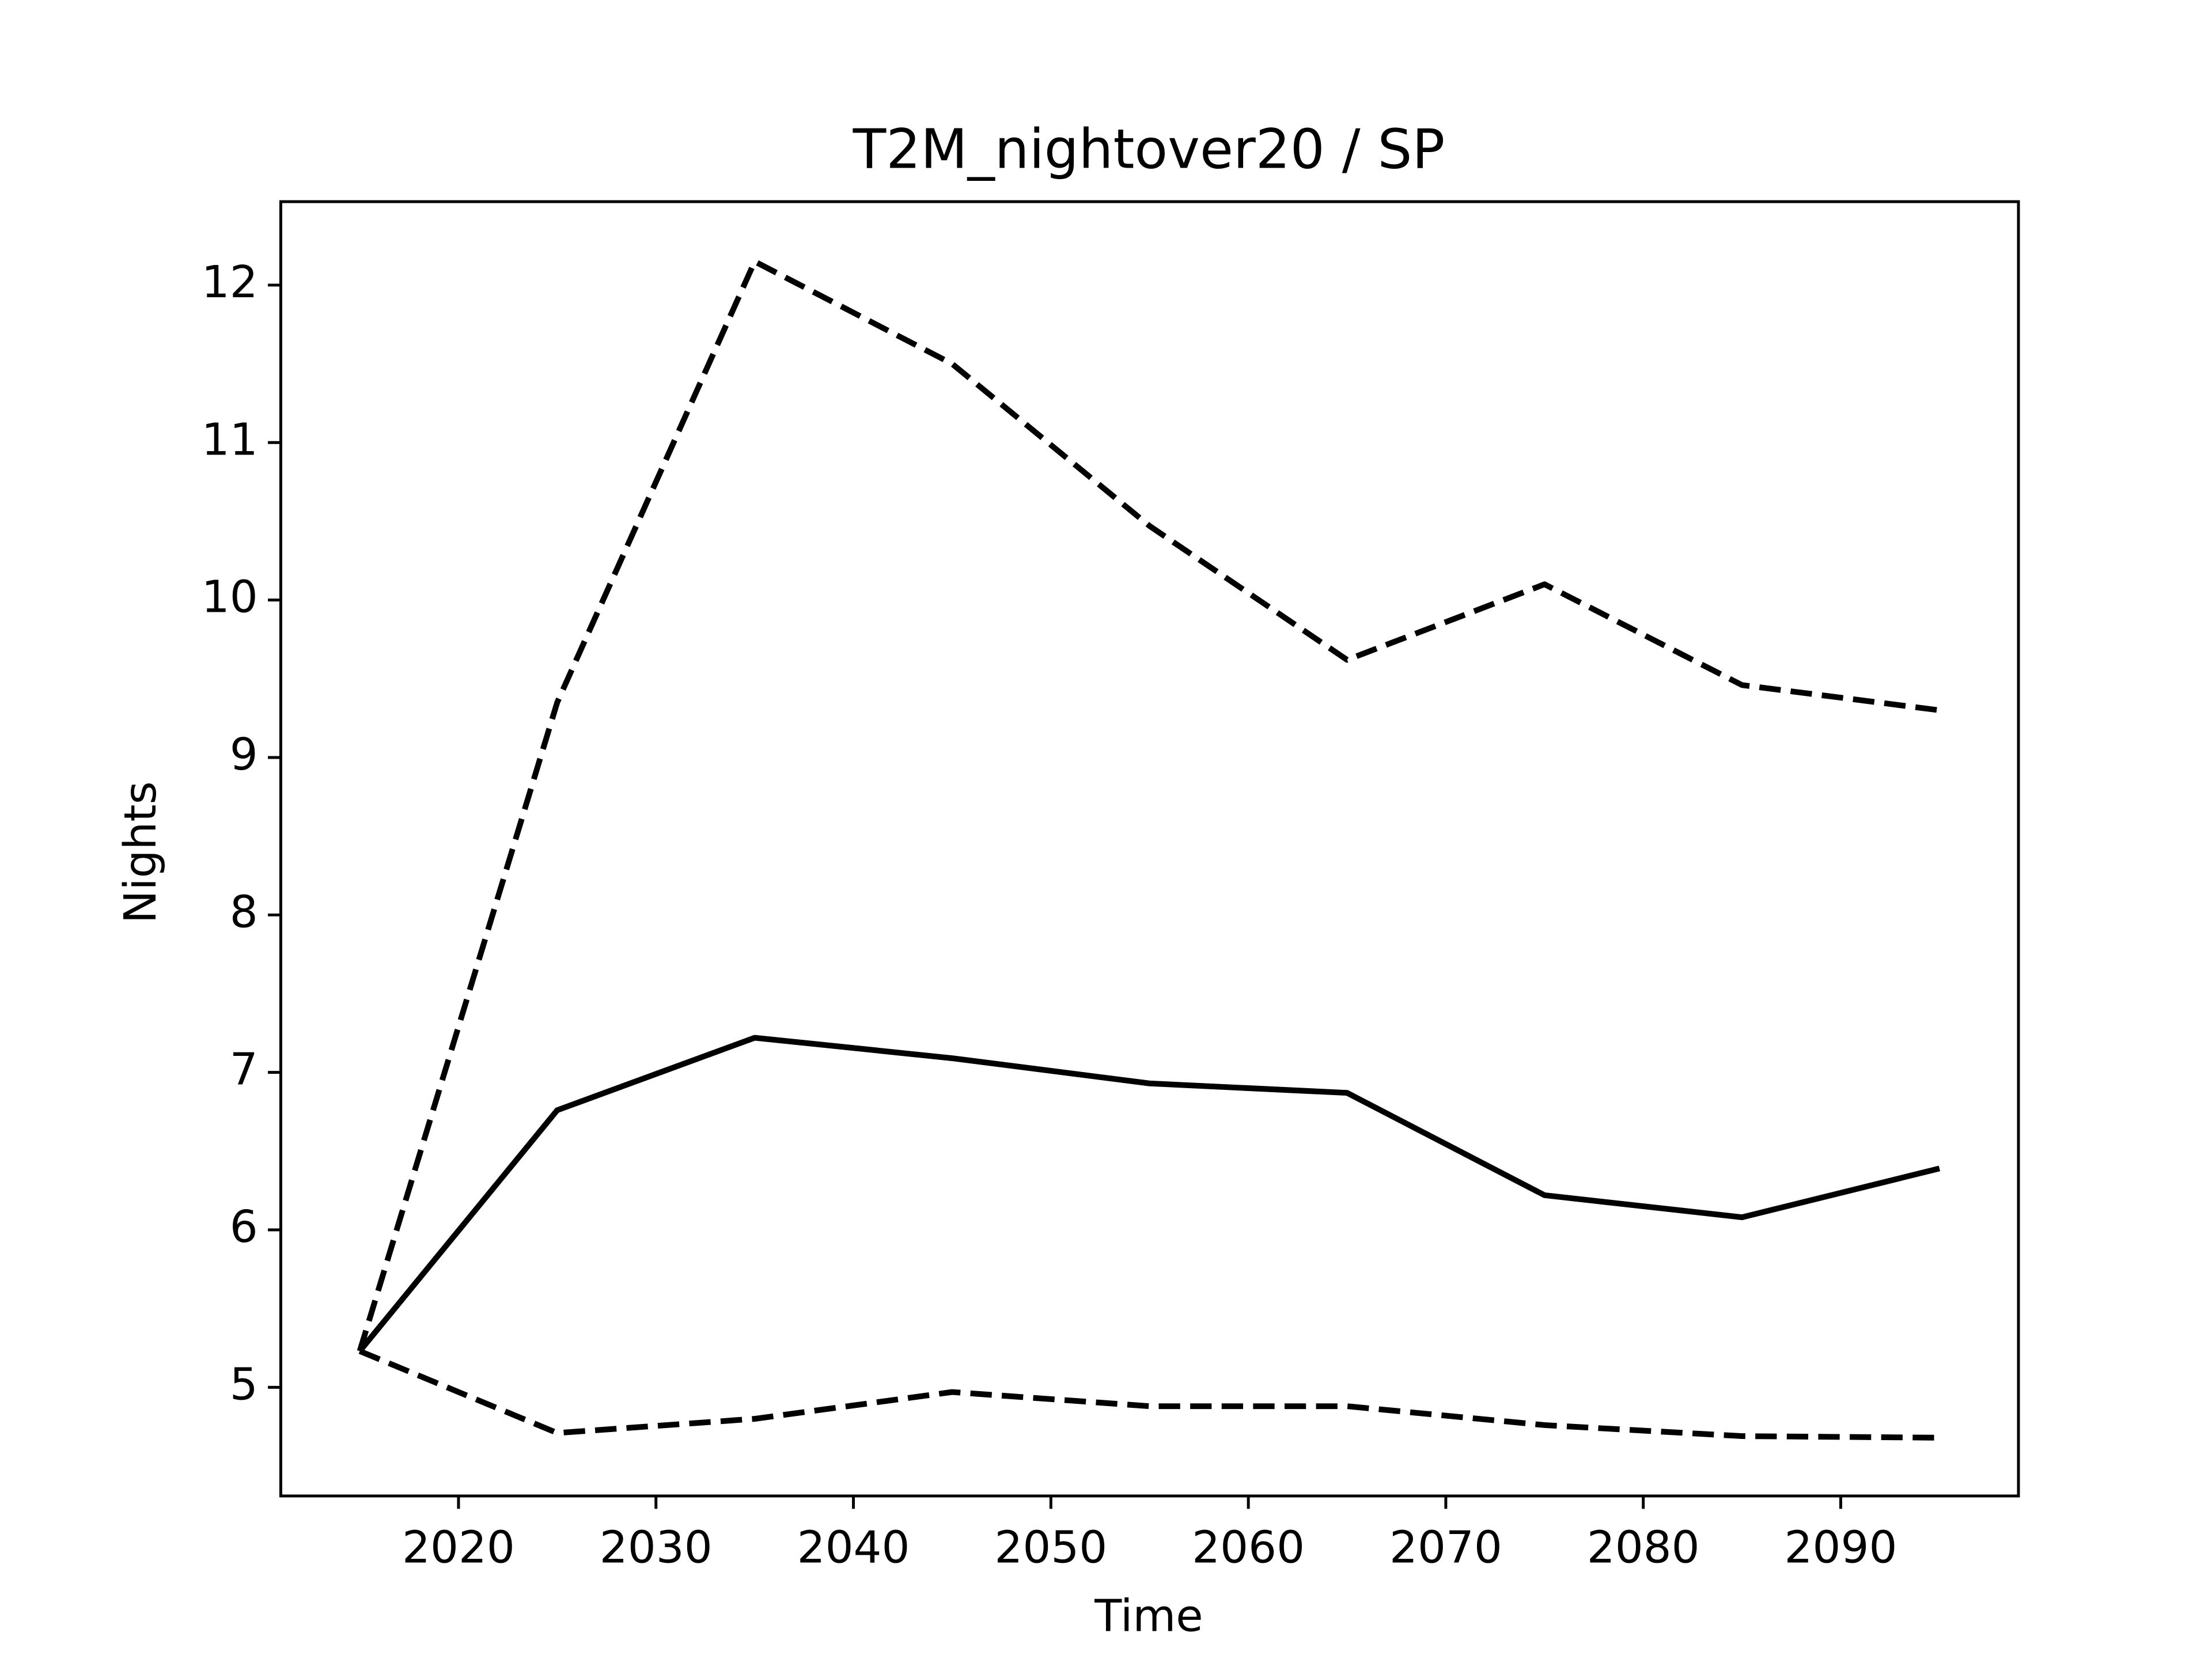  I want to click on x-tick-label: 2050, so click(1050, 1547).